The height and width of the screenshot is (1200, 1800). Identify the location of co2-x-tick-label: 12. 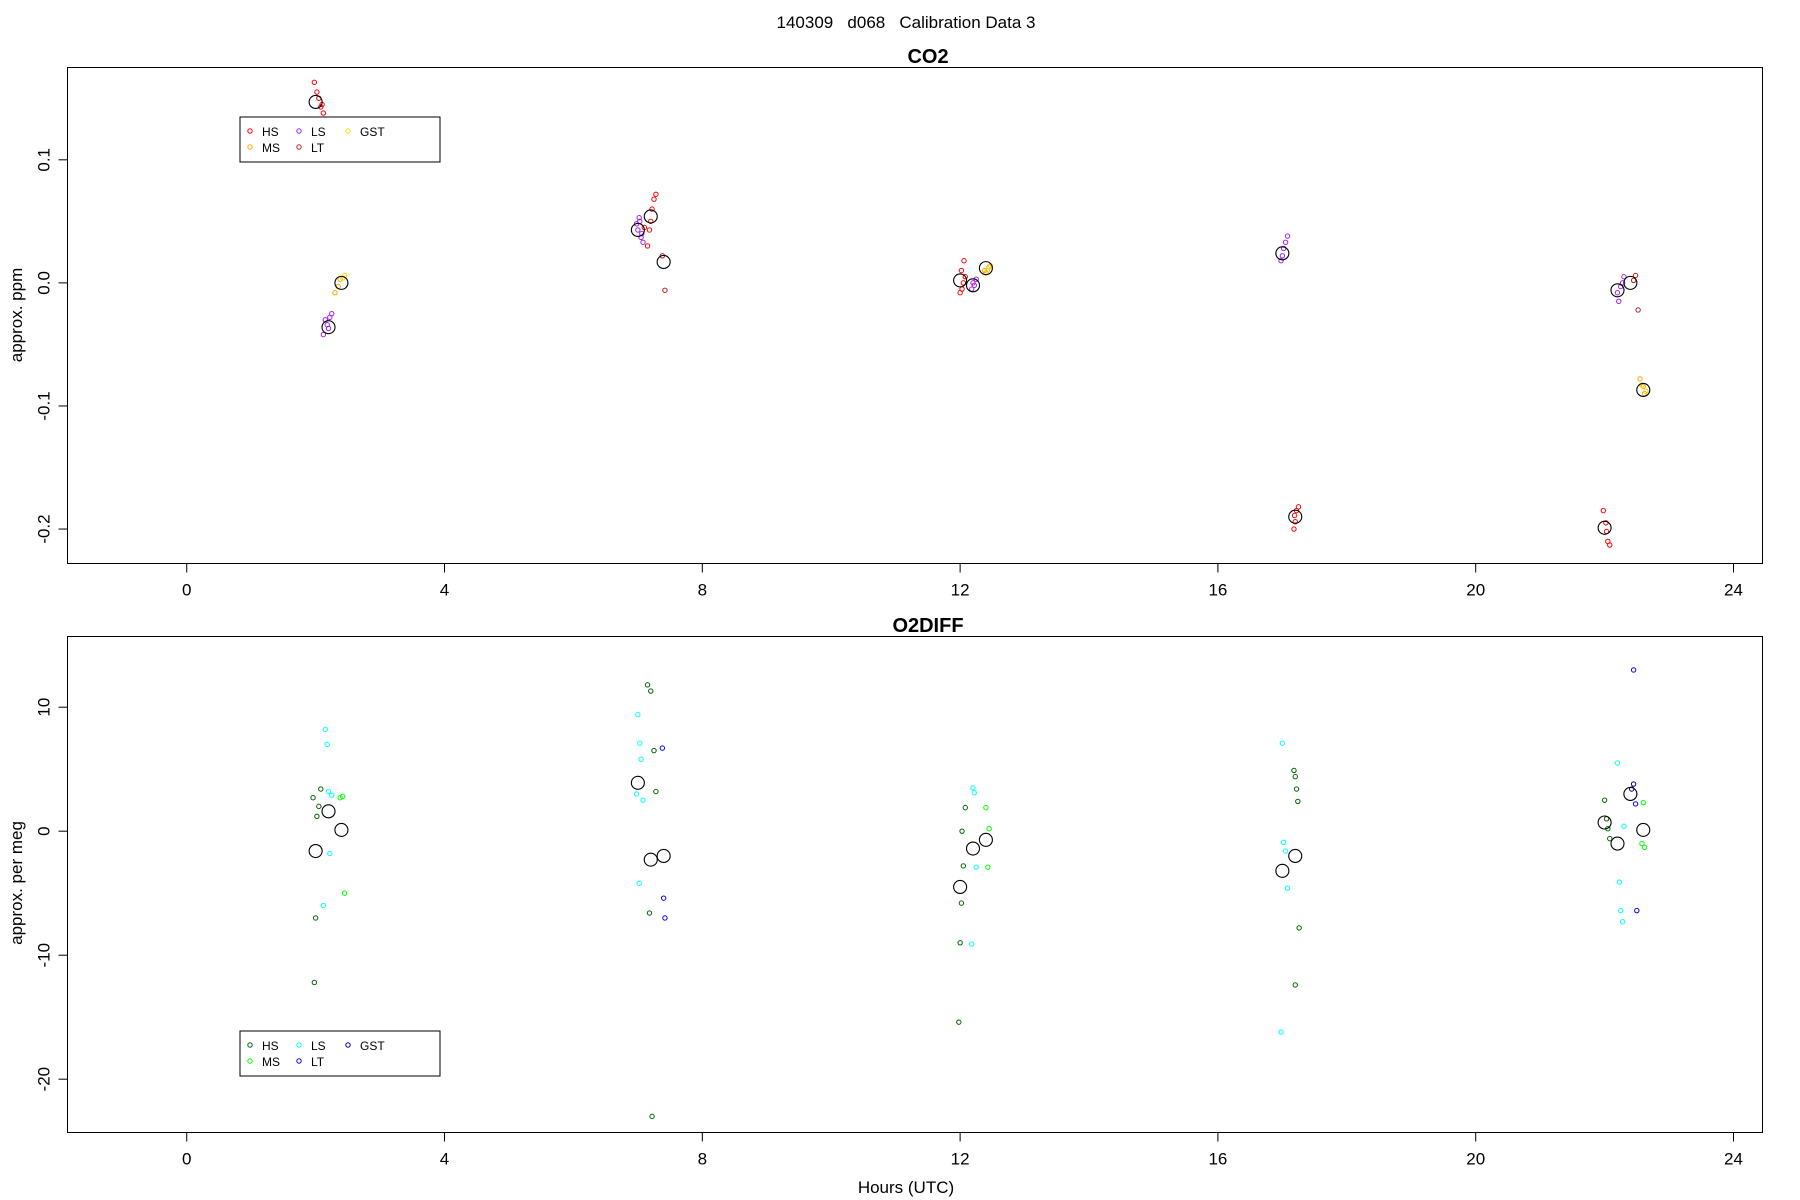
(960, 590).